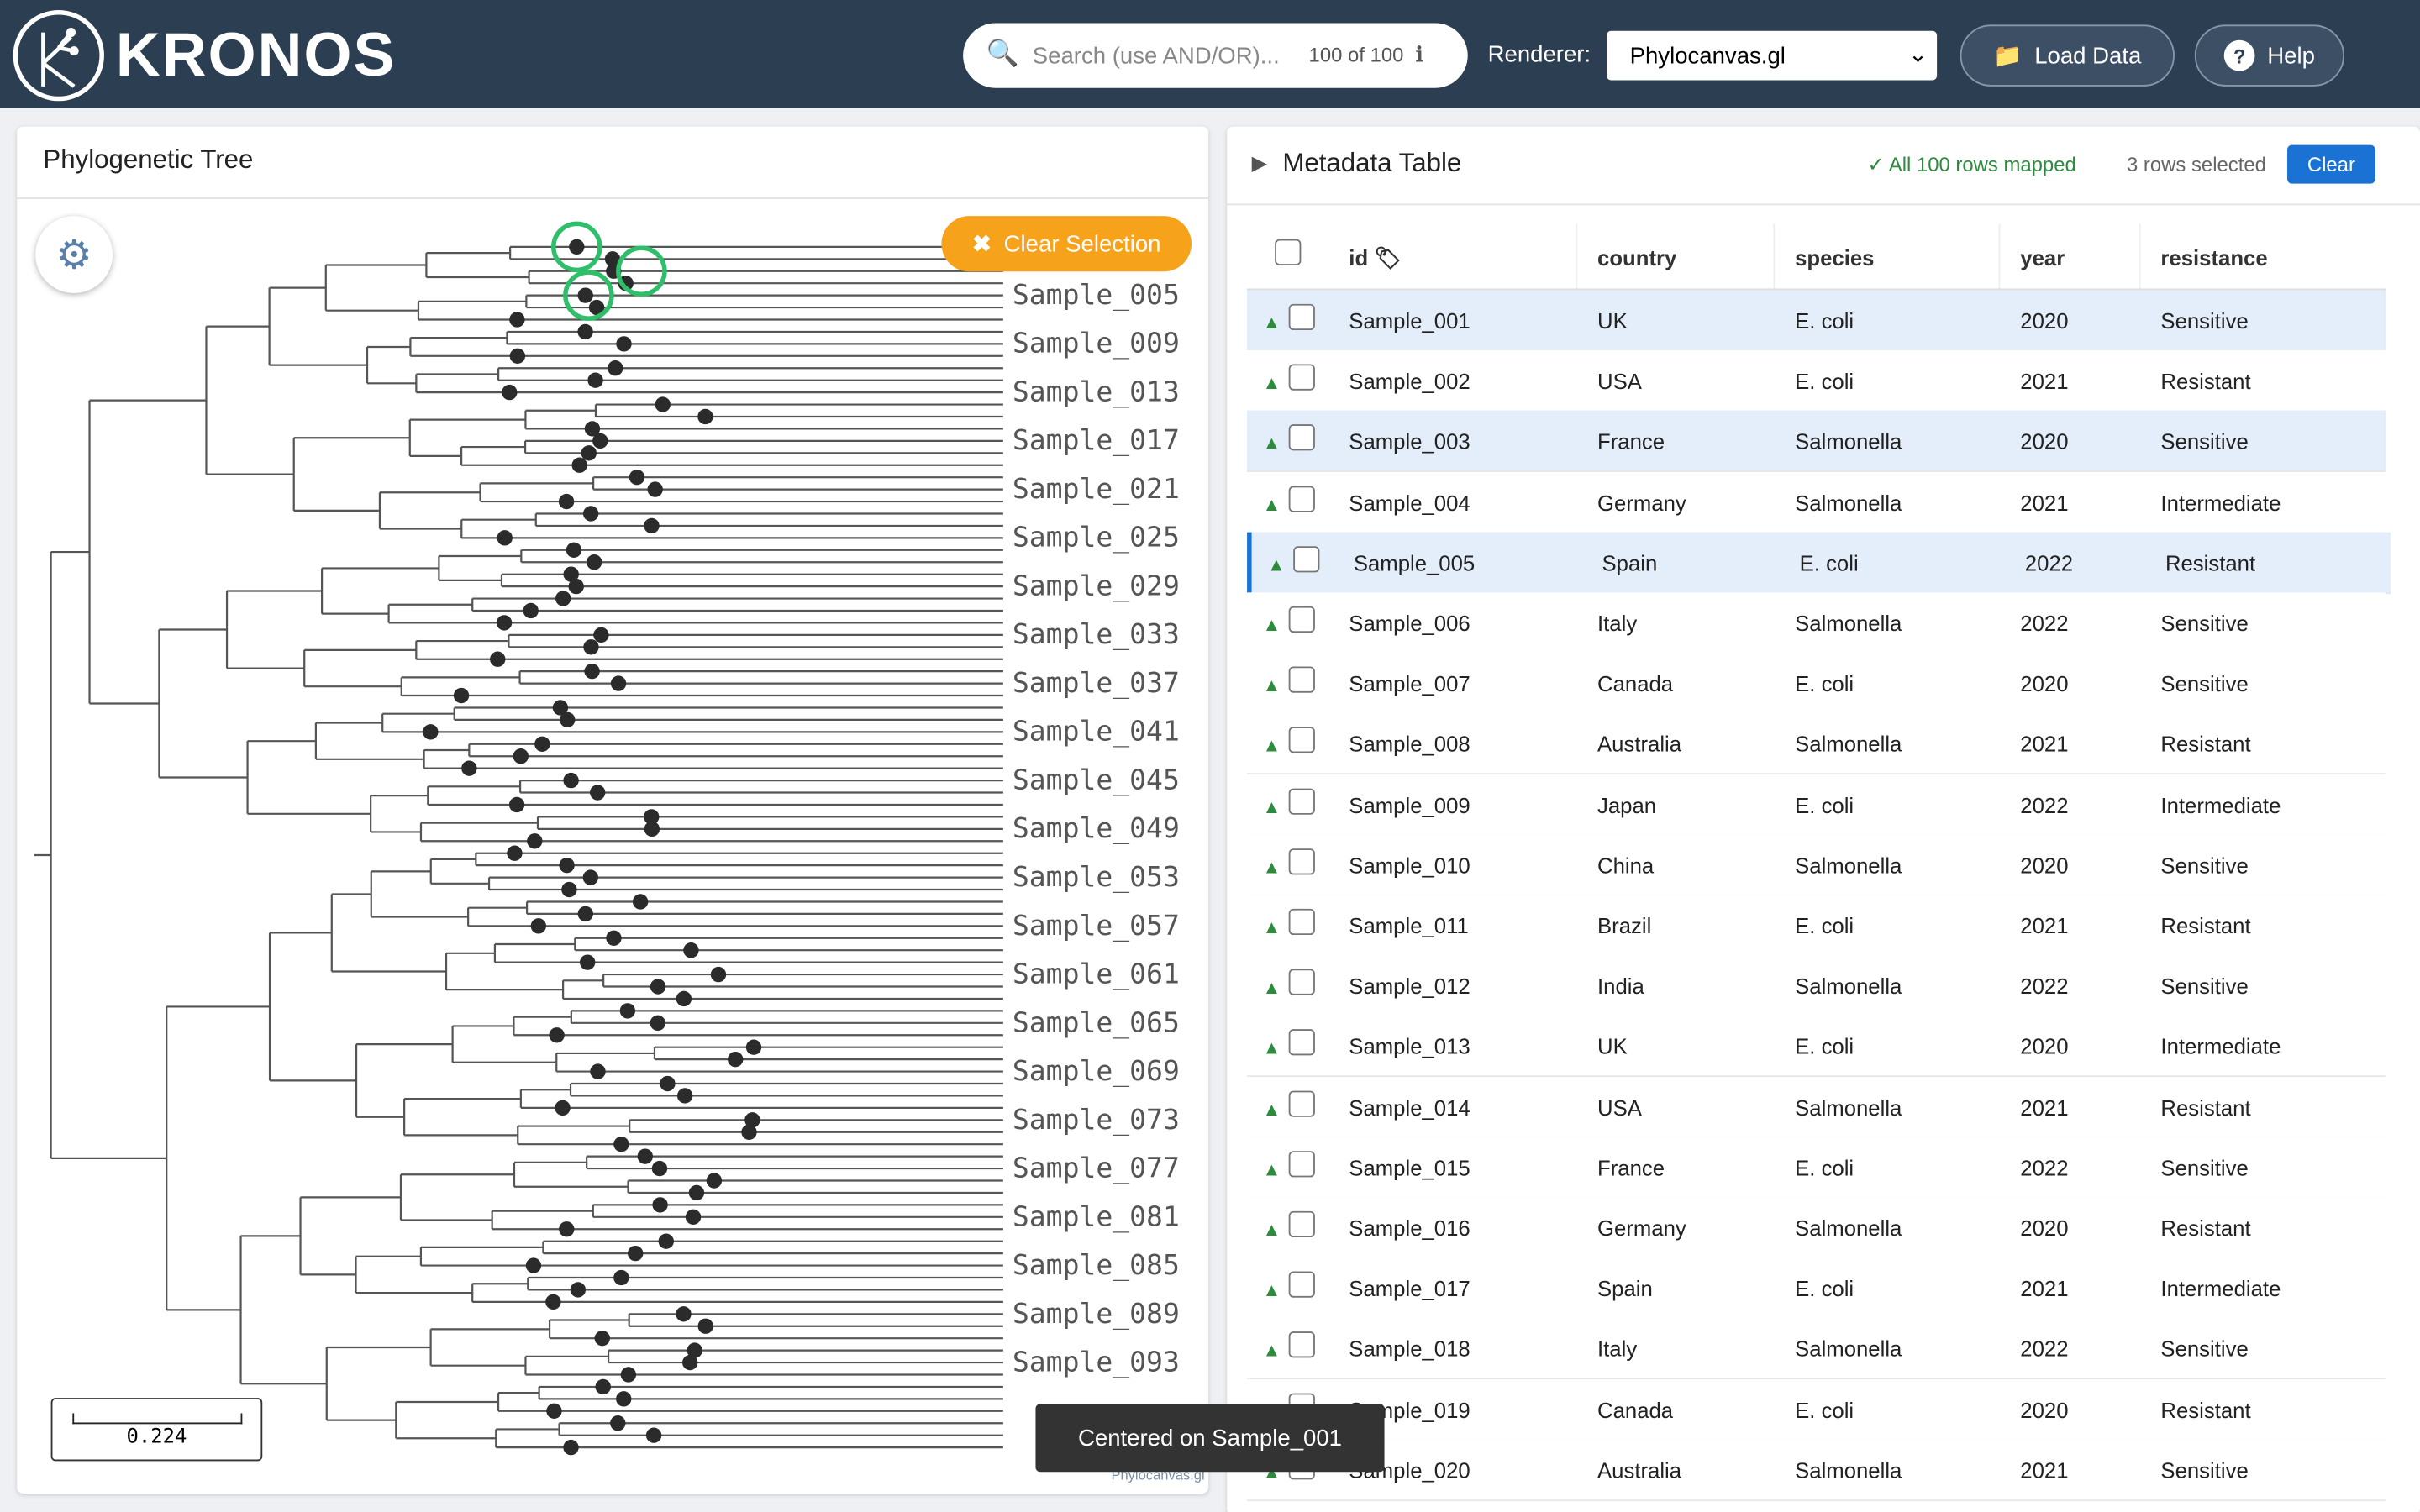 This screenshot has height=1512, width=2420. I want to click on tip-label: Sample_013, so click(1096, 391).